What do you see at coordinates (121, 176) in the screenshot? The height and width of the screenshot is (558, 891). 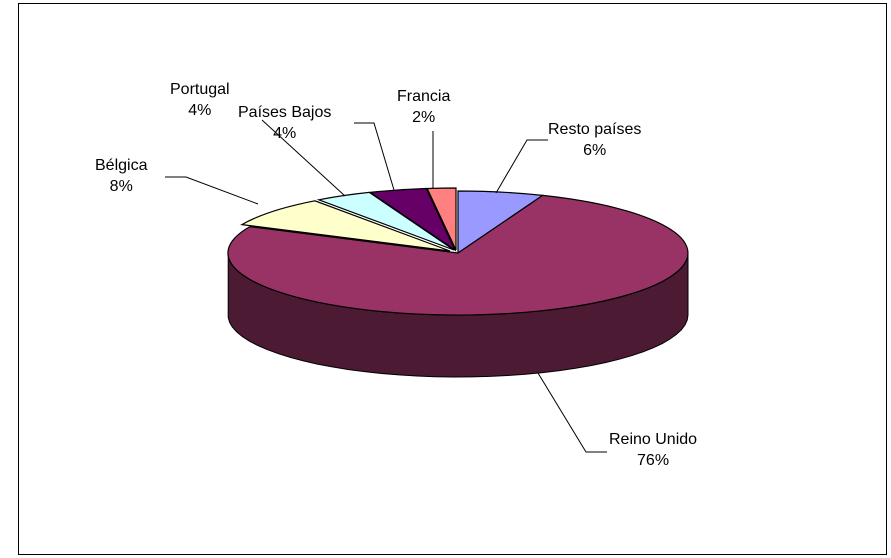 I see `label-belgica: Bélgica 8%` at bounding box center [121, 176].